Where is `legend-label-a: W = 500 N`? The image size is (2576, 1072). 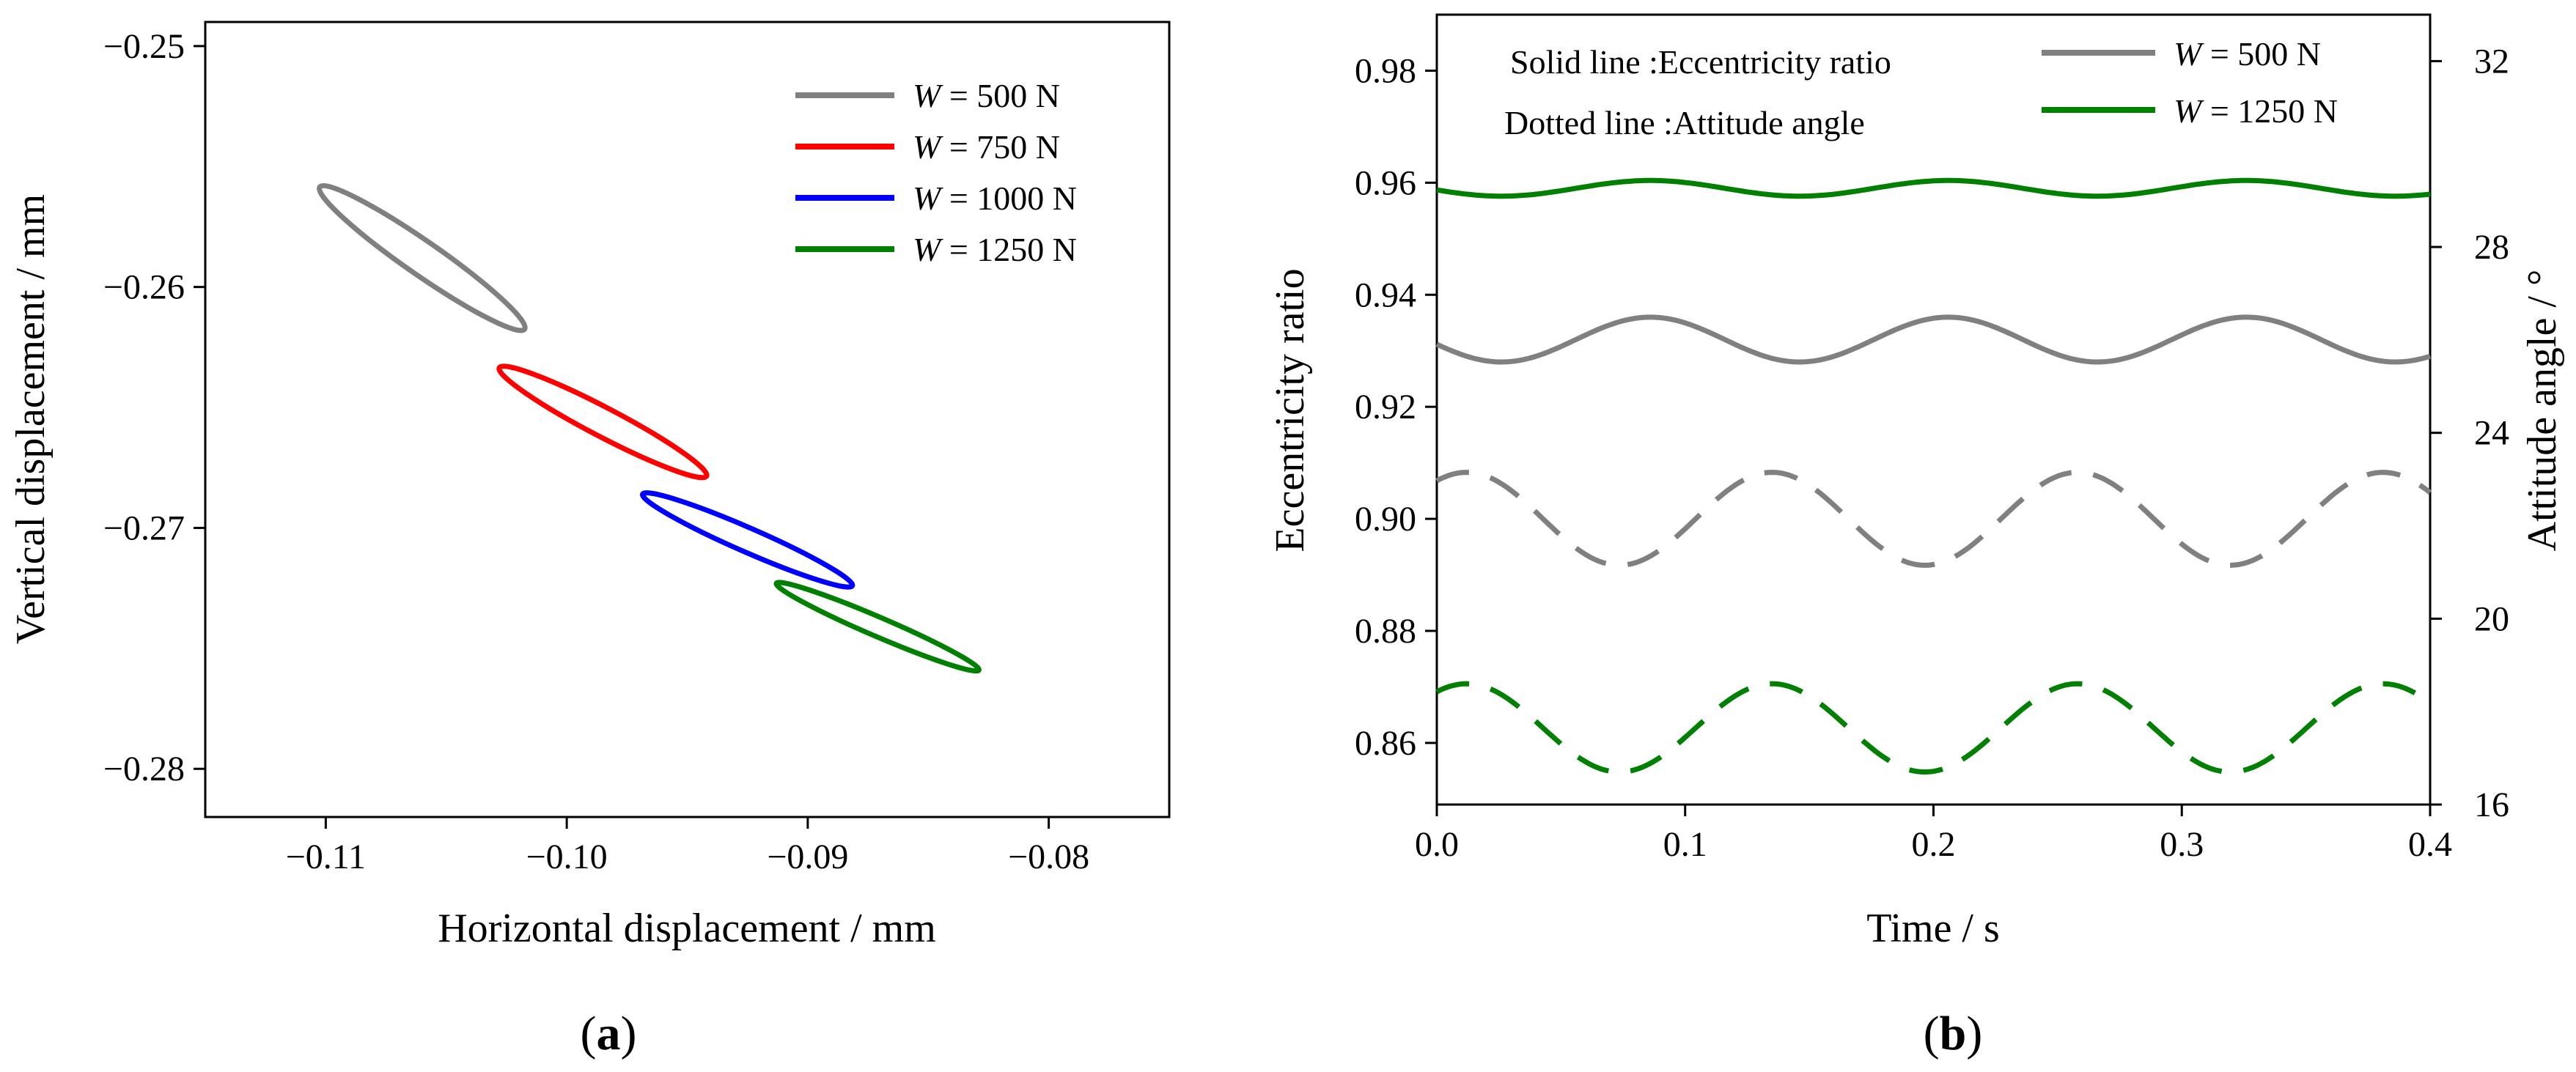 legend-label-a: W = 500 N is located at coordinates (986, 95).